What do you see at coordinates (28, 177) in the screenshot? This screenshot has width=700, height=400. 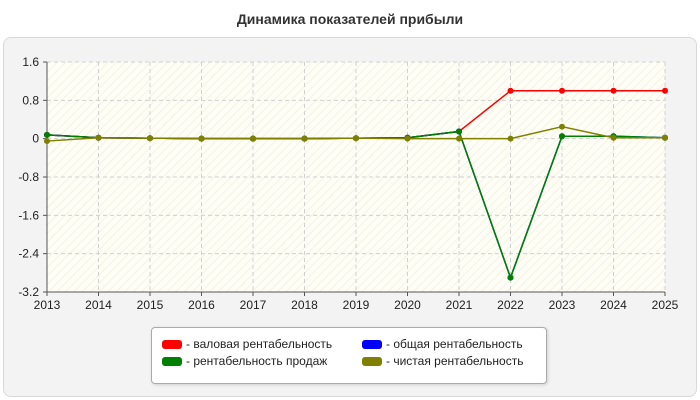 I see `y-tick-label: -0.8` at bounding box center [28, 177].